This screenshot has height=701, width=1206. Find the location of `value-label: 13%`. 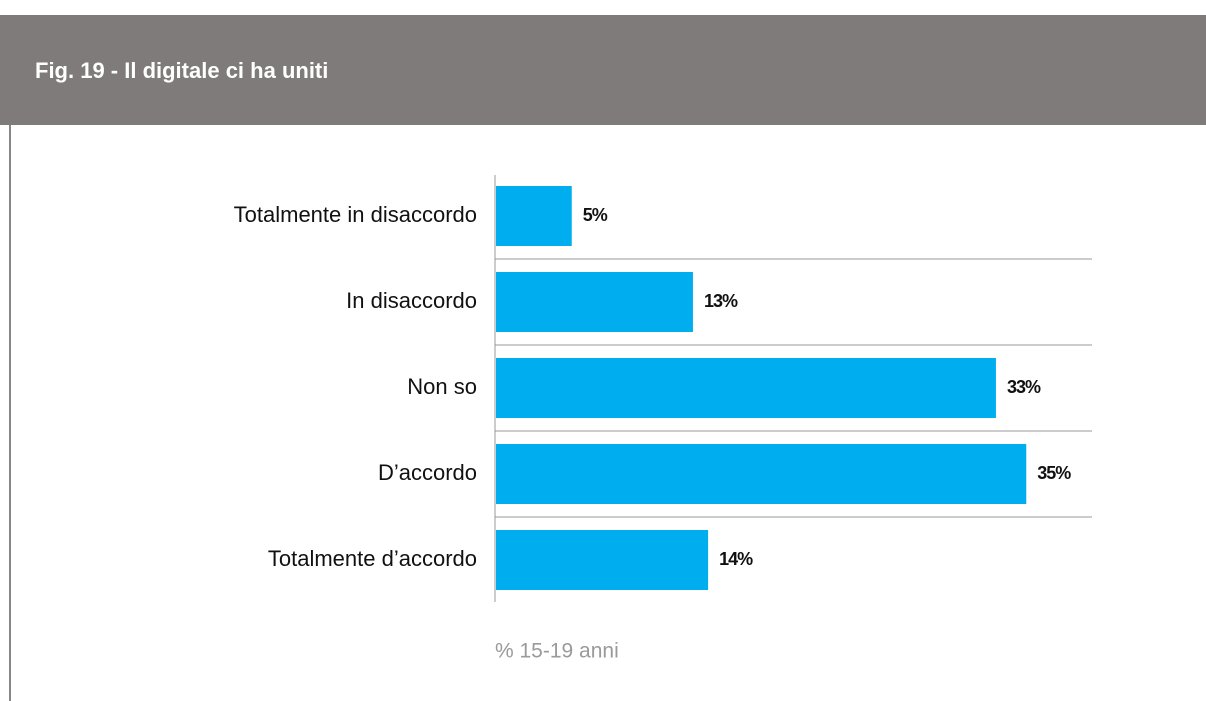

value-label: 13% is located at coordinates (721, 301).